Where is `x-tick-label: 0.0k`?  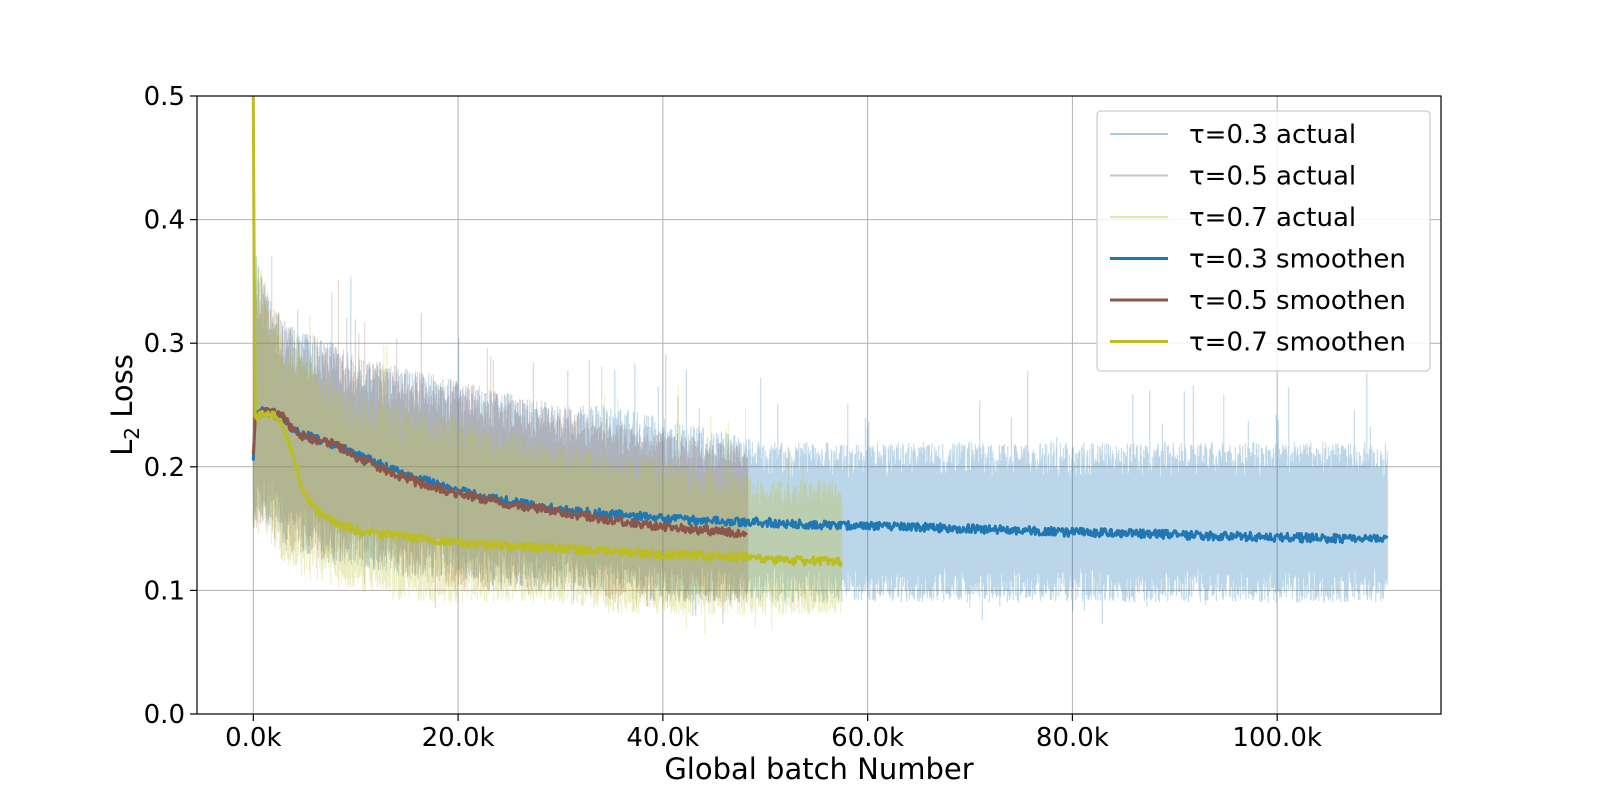
x-tick-label: 0.0k is located at coordinates (253, 738).